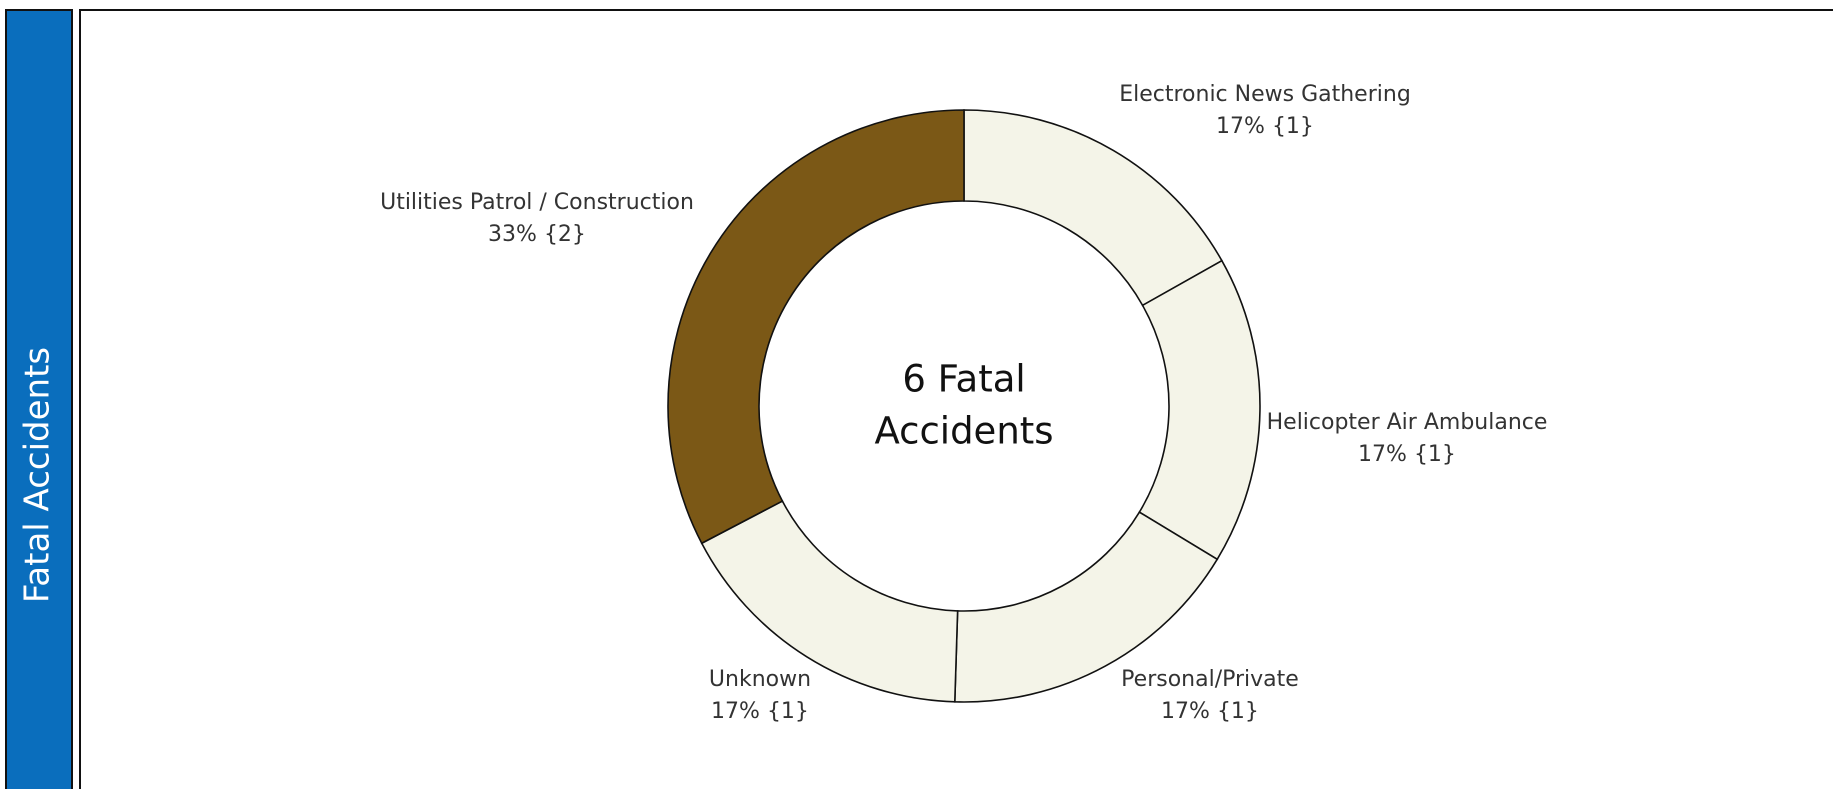 The height and width of the screenshot is (789, 1833). Describe the element at coordinates (963, 431) in the screenshot. I see `center-text: Accidents` at that location.